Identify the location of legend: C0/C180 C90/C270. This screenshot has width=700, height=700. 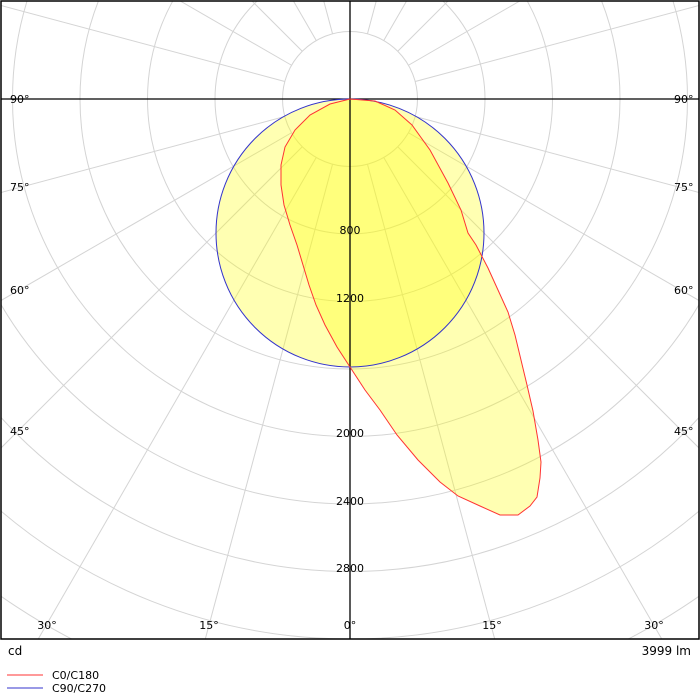
(56, 682).